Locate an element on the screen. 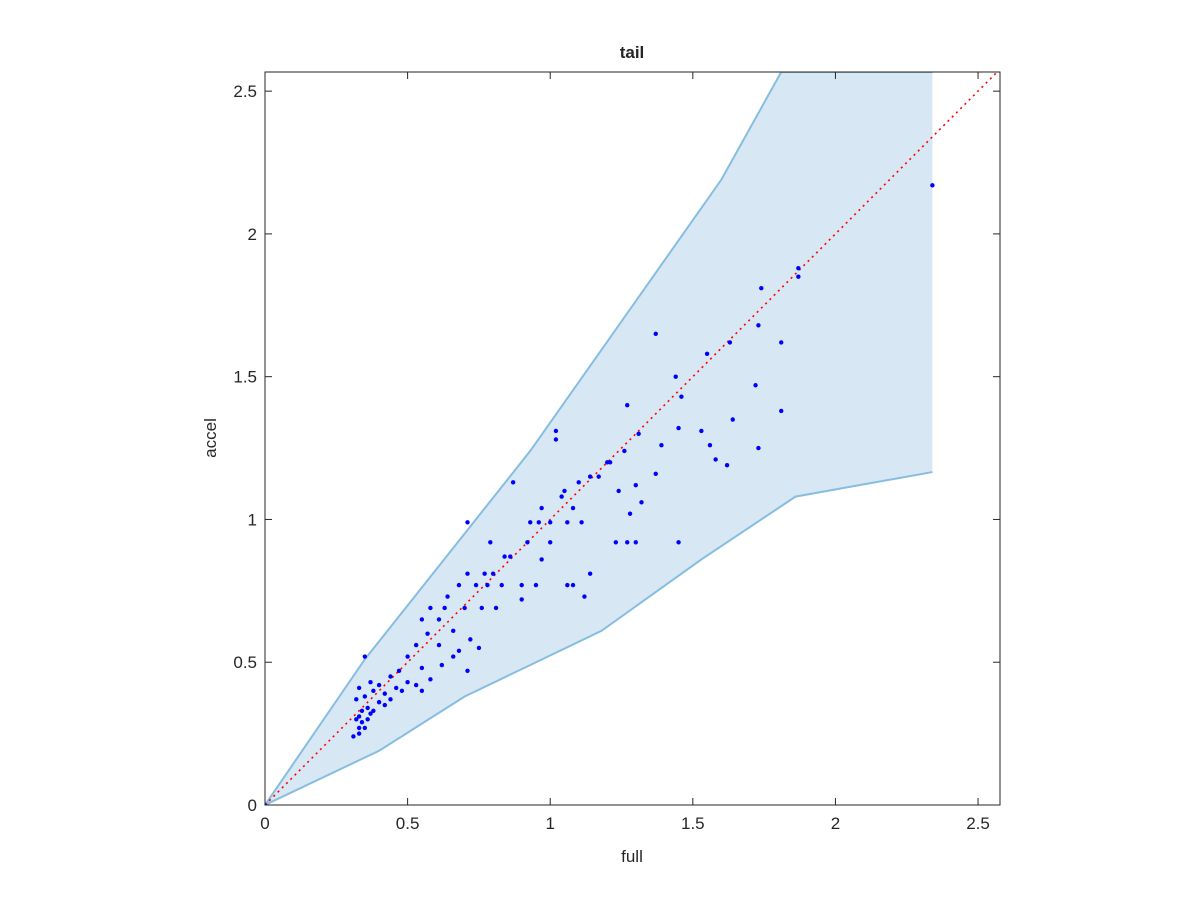  y-tick-label: 2 is located at coordinates (252, 234).